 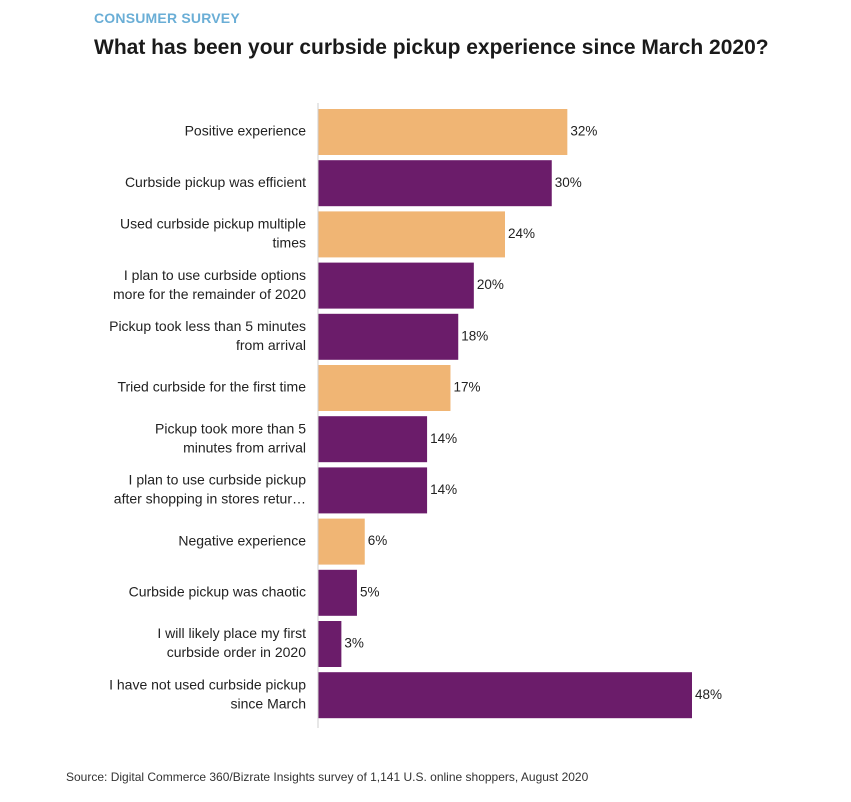 I want to click on category-label-line: Positive experience, so click(x=246, y=131).